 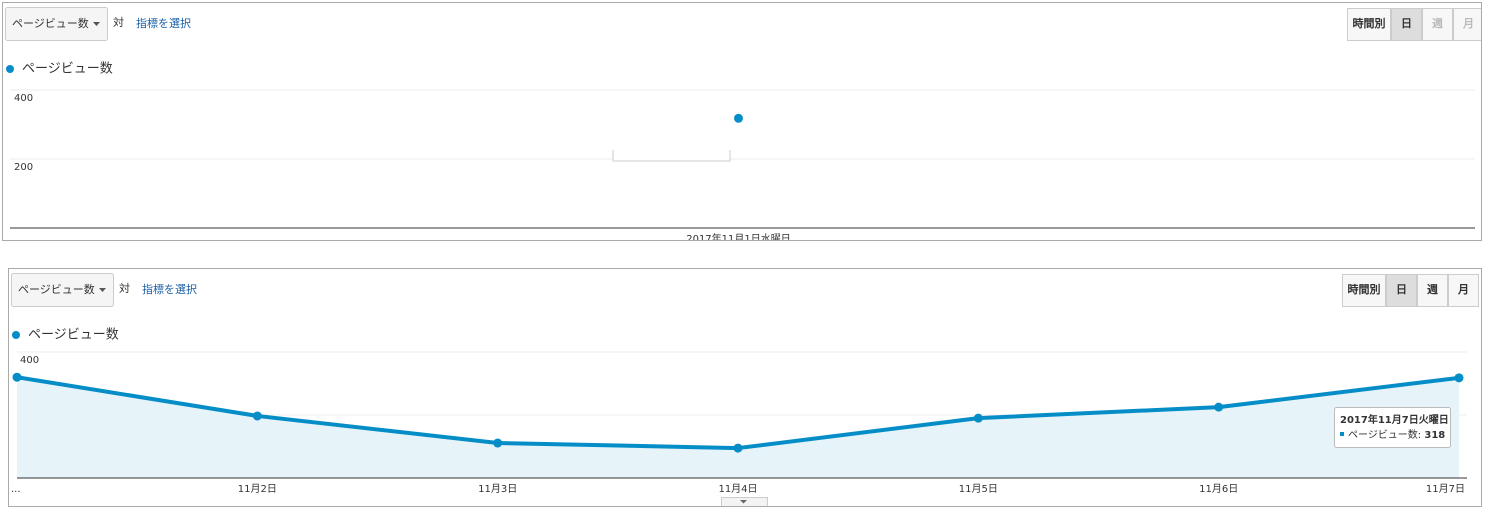 What do you see at coordinates (1394, 419) in the screenshot?
I see `tooltip-title: 2017年11月7日火曜日` at bounding box center [1394, 419].